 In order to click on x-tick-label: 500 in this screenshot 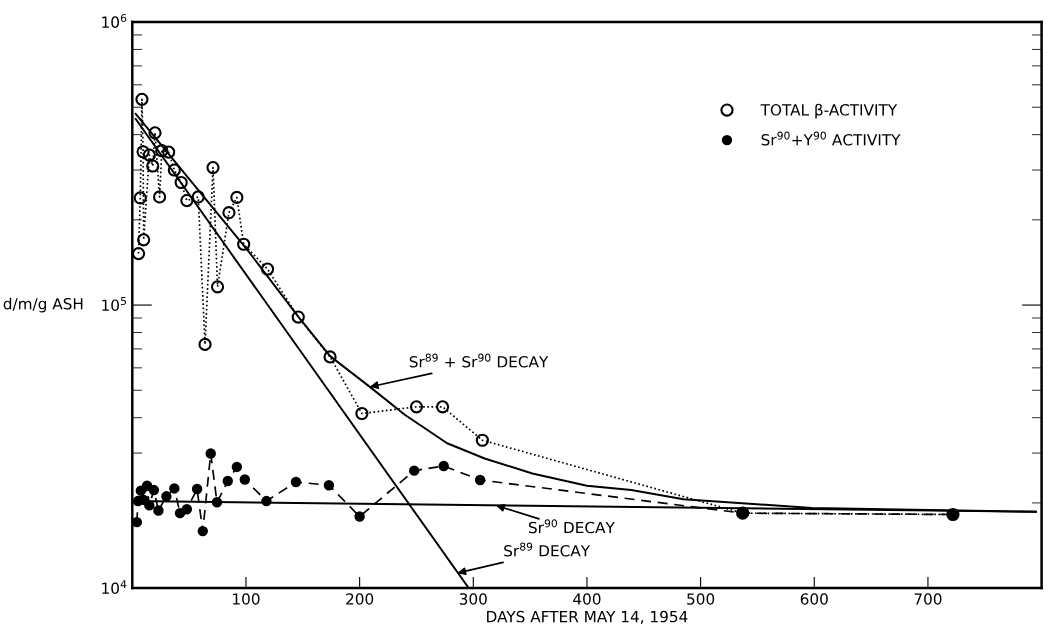, I will do `click(701, 599)`.